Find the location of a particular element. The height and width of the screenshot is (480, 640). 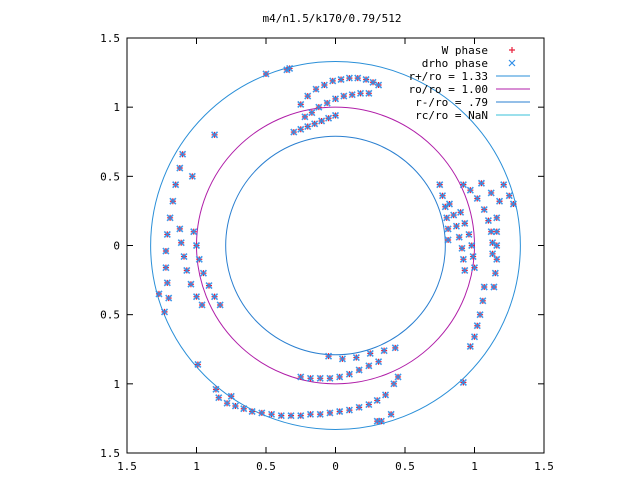

legend-label-4: r-/ro = .79 is located at coordinates (451, 102).